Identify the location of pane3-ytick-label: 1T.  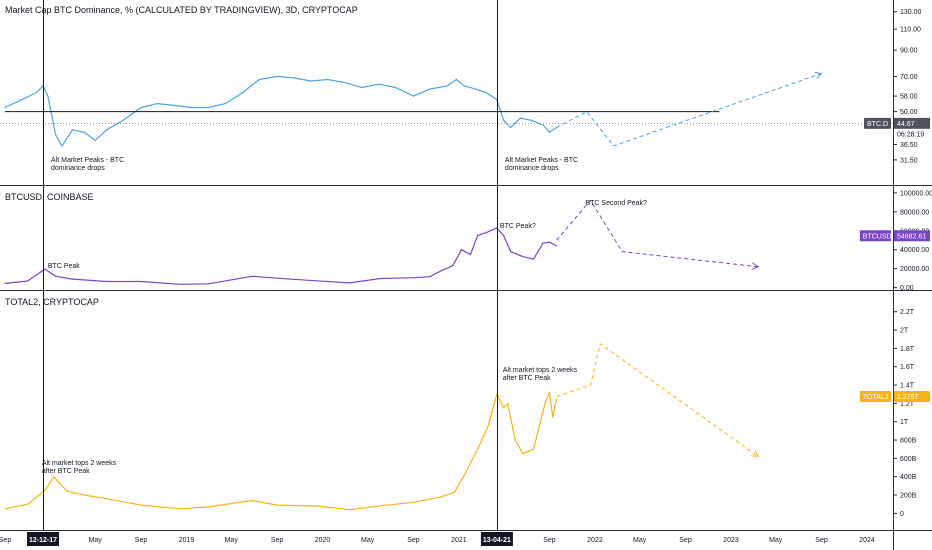
(904, 422).